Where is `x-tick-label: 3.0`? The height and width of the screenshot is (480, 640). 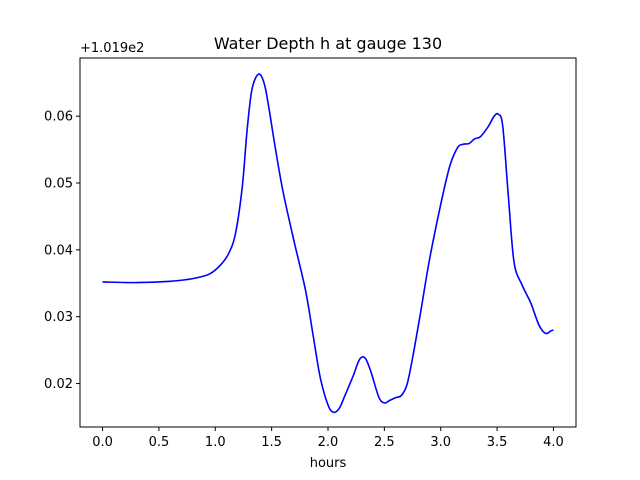 x-tick-label: 3.0 is located at coordinates (440, 442).